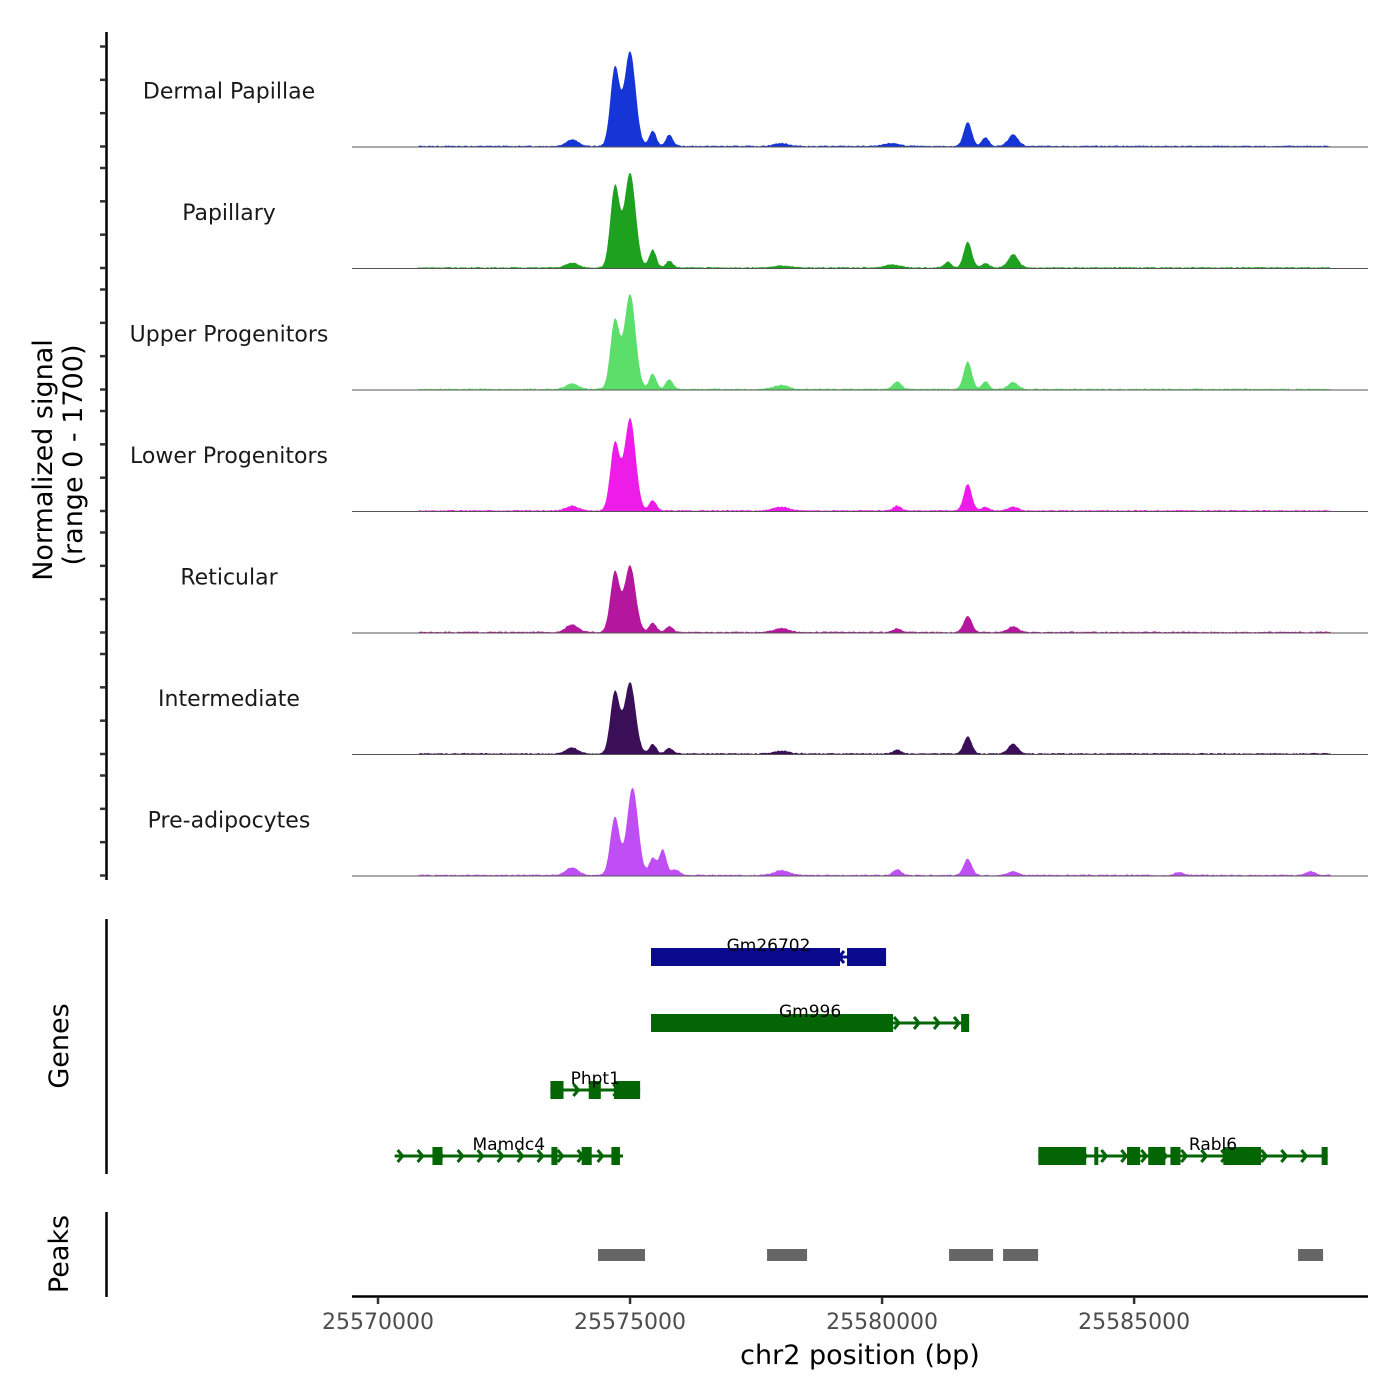 The image size is (1400, 1400). I want to click on gene-label: Rabl6, so click(1213, 1145).